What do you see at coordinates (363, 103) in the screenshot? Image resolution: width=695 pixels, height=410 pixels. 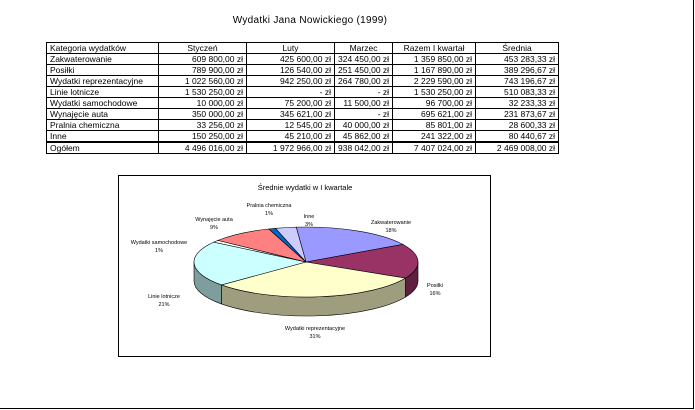 I see `cell-march: 11 500,00 zł` at bounding box center [363, 103].